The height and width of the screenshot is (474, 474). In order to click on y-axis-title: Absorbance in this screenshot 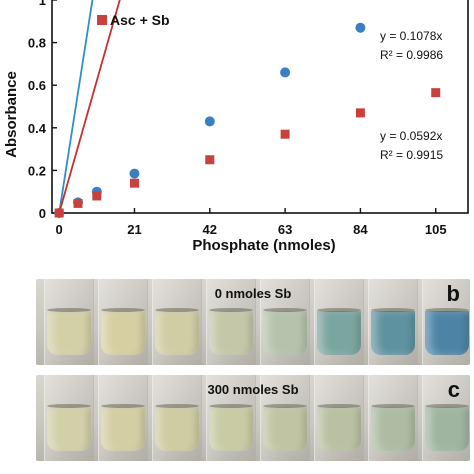, I will do `click(11, 114)`.